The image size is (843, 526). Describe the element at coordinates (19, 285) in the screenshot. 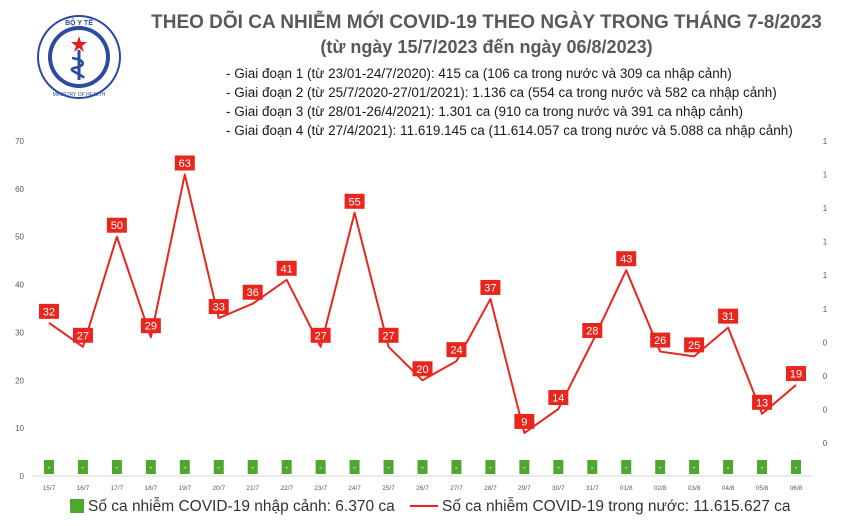

I see `y-left-tick-label: 40` at that location.